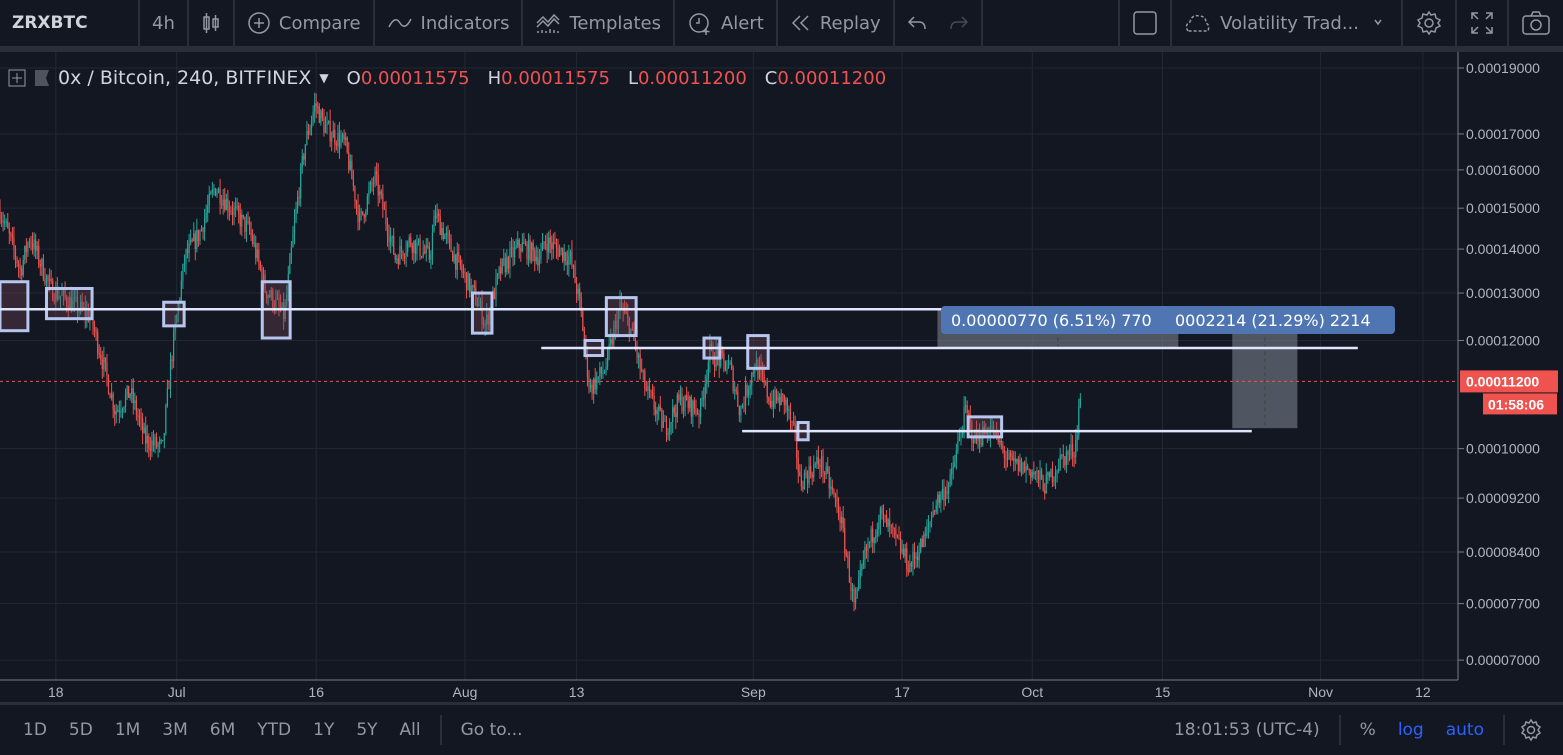 This screenshot has height=755, width=1563. What do you see at coordinates (1367, 730) in the screenshot?
I see `percent-scale-toggle: %` at bounding box center [1367, 730].